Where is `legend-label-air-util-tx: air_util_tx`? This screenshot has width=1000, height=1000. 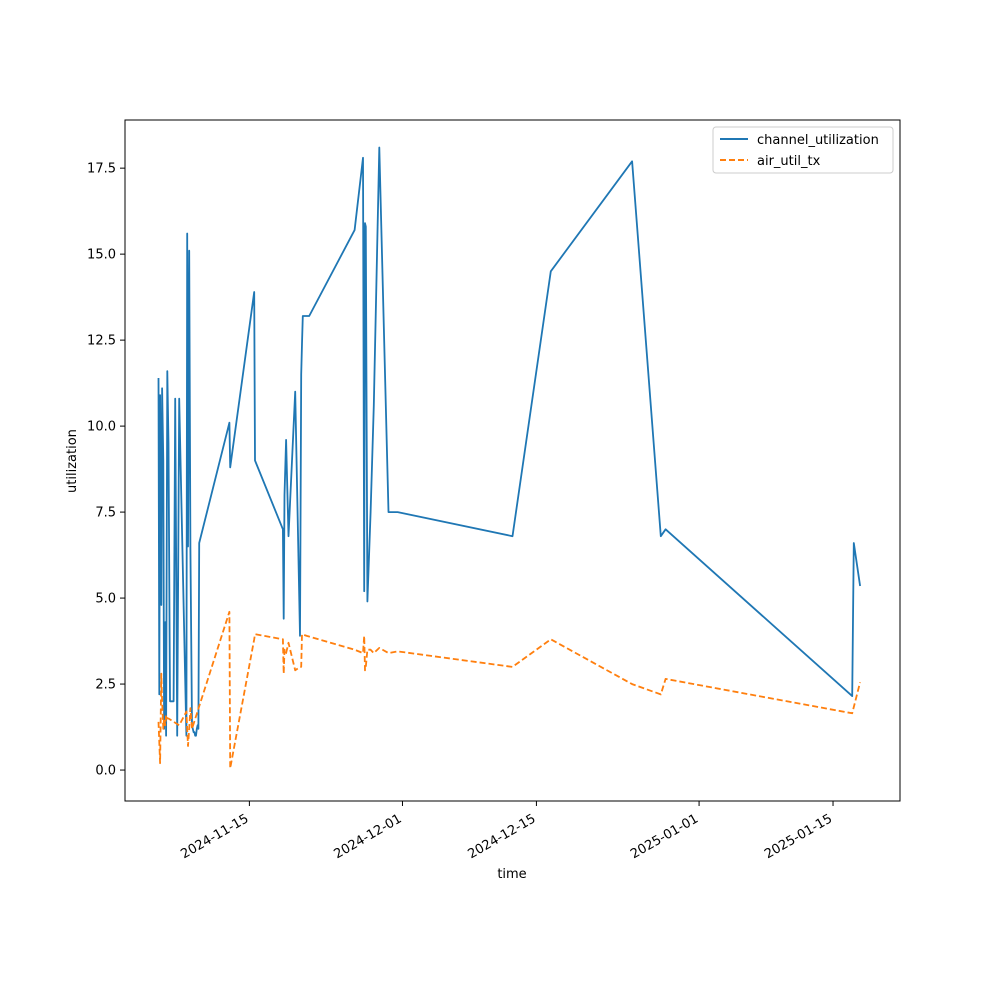 legend-label-air-util-tx: air_util_tx is located at coordinates (789, 161).